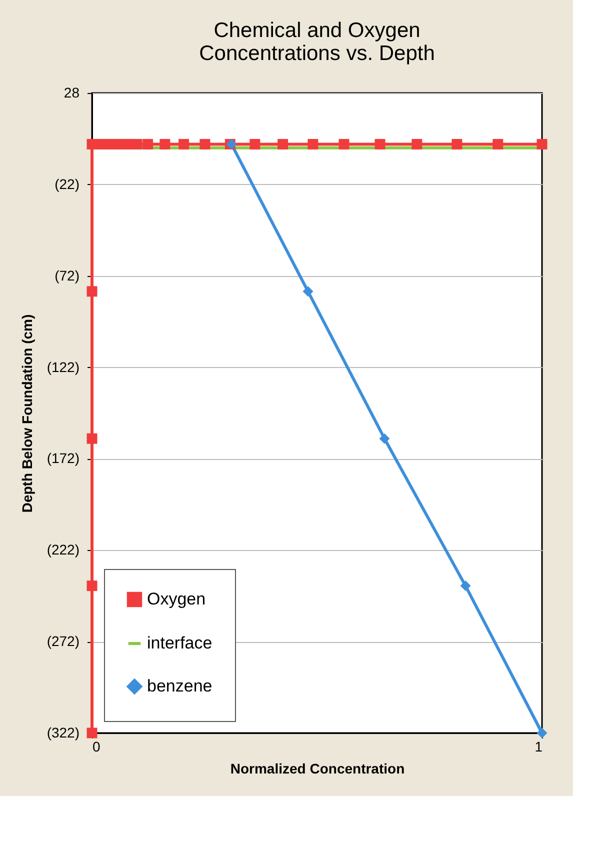 The height and width of the screenshot is (850, 591). Describe the element at coordinates (26, 413) in the screenshot. I see `y-axis-title: Depth Below Foundation (cm)` at that location.